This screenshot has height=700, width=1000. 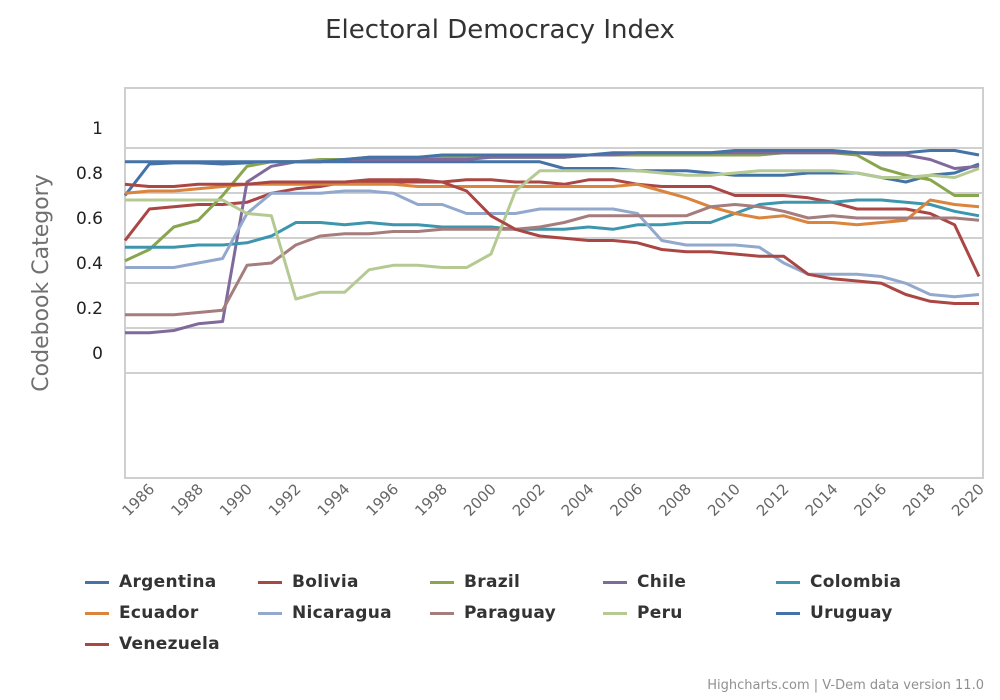 I want to click on legend-item-nicaragua: Nicaragua, so click(x=325, y=613).